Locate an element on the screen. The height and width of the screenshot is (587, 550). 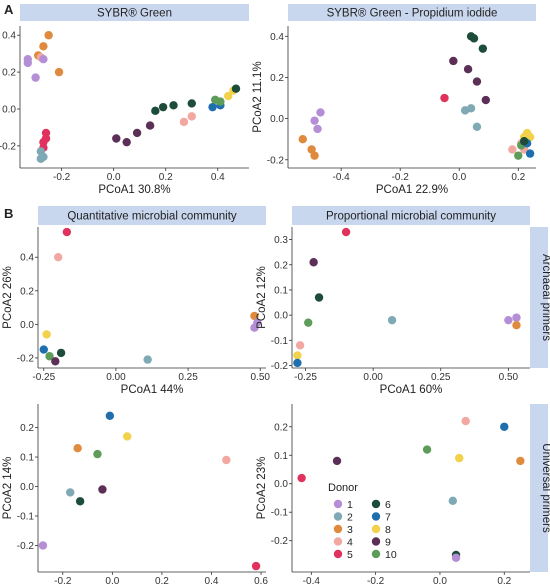
x-tick-label: 0.6 is located at coordinates (261, 581).